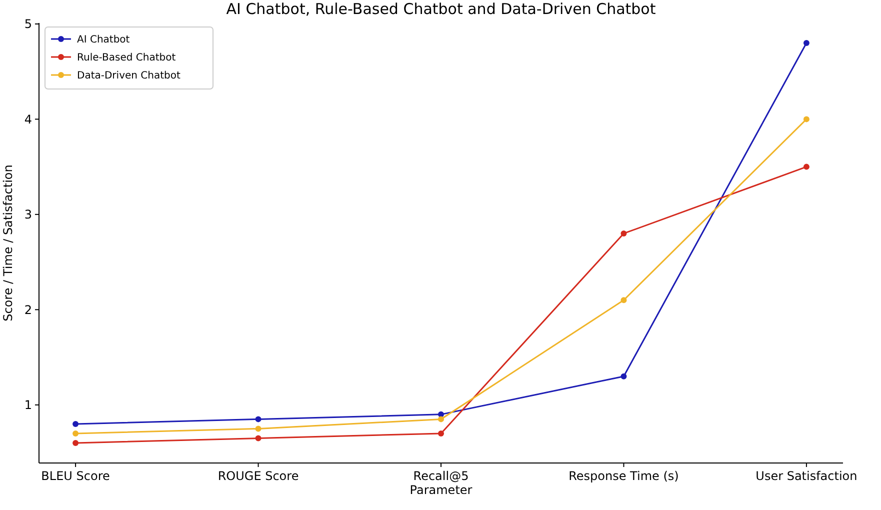 This screenshot has height=510, width=881. Describe the element at coordinates (28, 405) in the screenshot. I see `y-tick-label: 1` at that location.